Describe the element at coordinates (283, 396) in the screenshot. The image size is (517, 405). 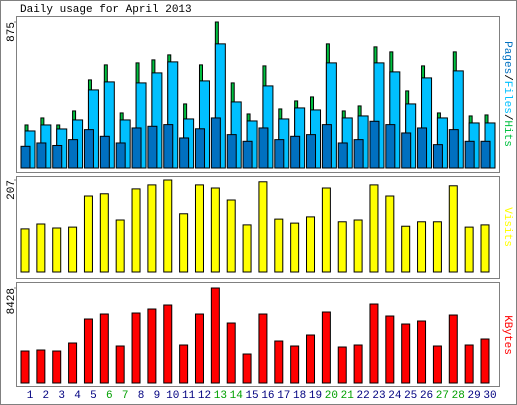
I see `x-tick-label: 17` at that location.